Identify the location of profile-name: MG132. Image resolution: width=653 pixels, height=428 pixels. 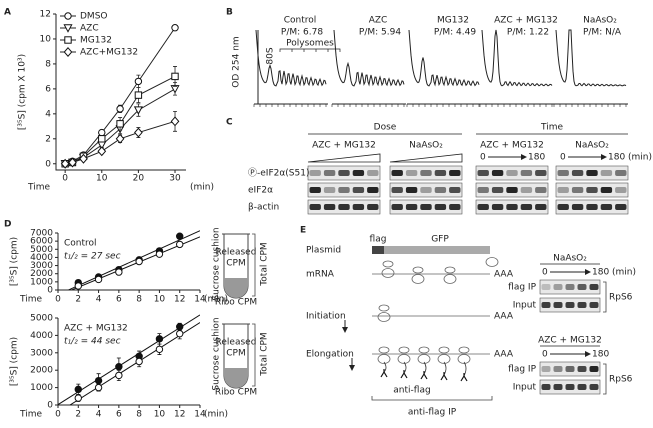
(453, 21).